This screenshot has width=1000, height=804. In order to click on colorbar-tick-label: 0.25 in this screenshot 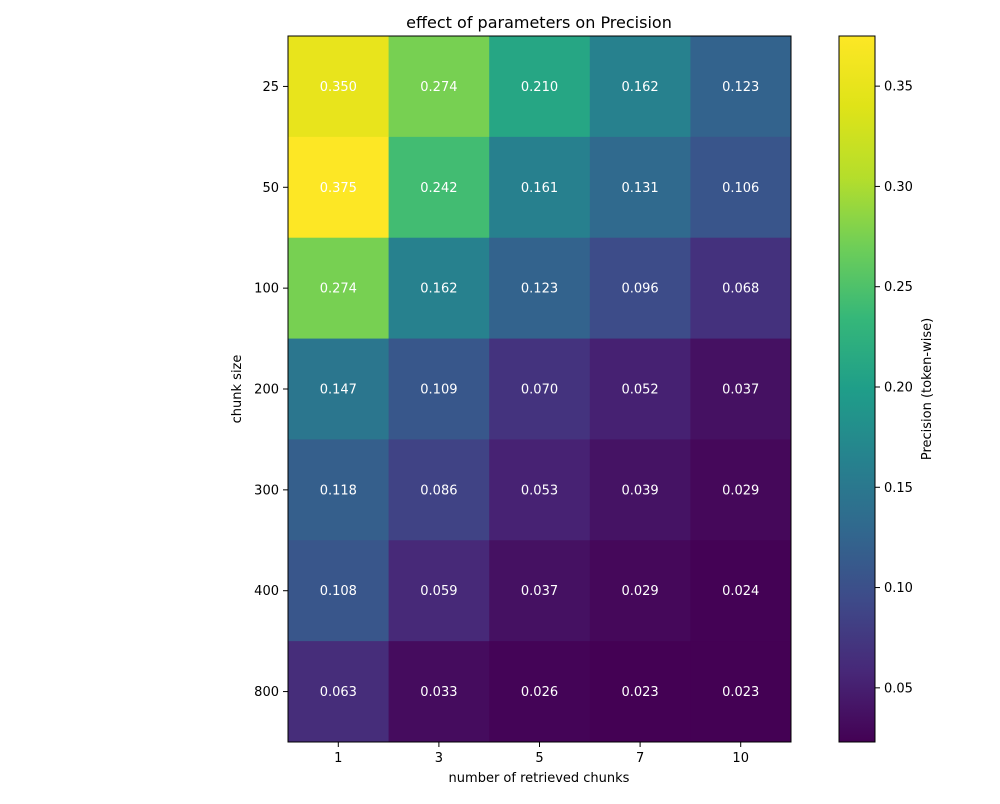, I will do `click(898, 287)`.